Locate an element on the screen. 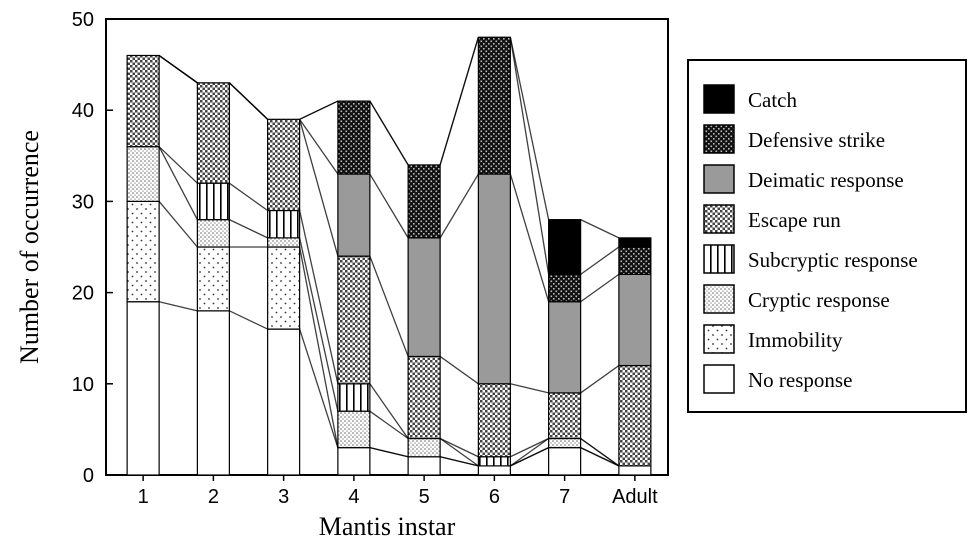 This screenshot has width=973, height=544. legend-swatch-subcryptic-response is located at coordinates (719, 259).